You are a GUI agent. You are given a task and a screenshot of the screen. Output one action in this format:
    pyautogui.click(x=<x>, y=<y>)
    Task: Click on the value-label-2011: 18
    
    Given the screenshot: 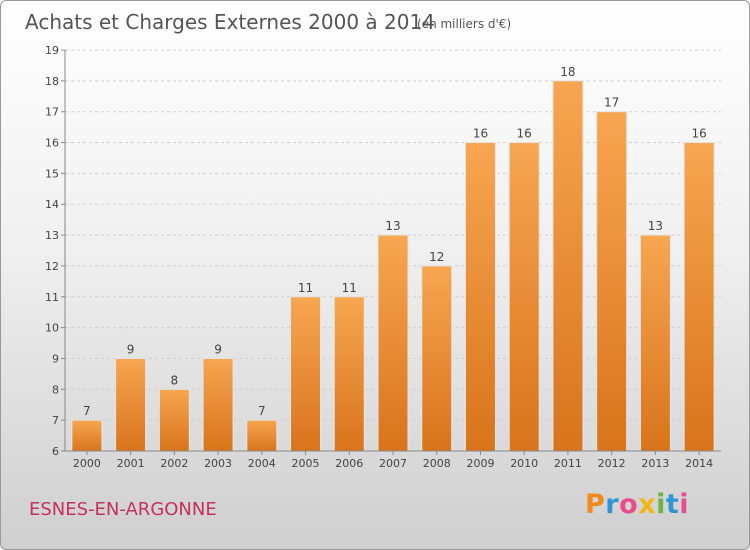 What is the action you would take?
    pyautogui.click(x=567, y=72)
    